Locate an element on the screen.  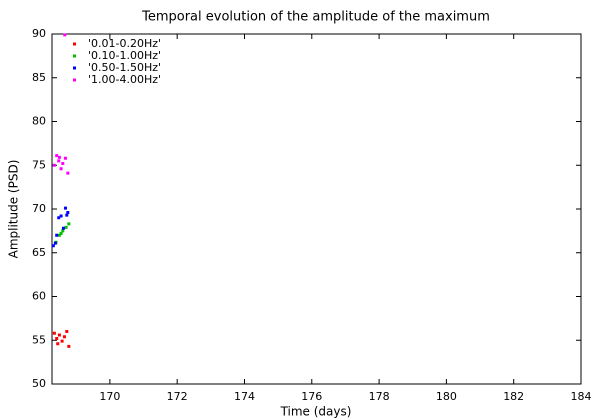
y-tick-label: 85 is located at coordinates (39, 77).